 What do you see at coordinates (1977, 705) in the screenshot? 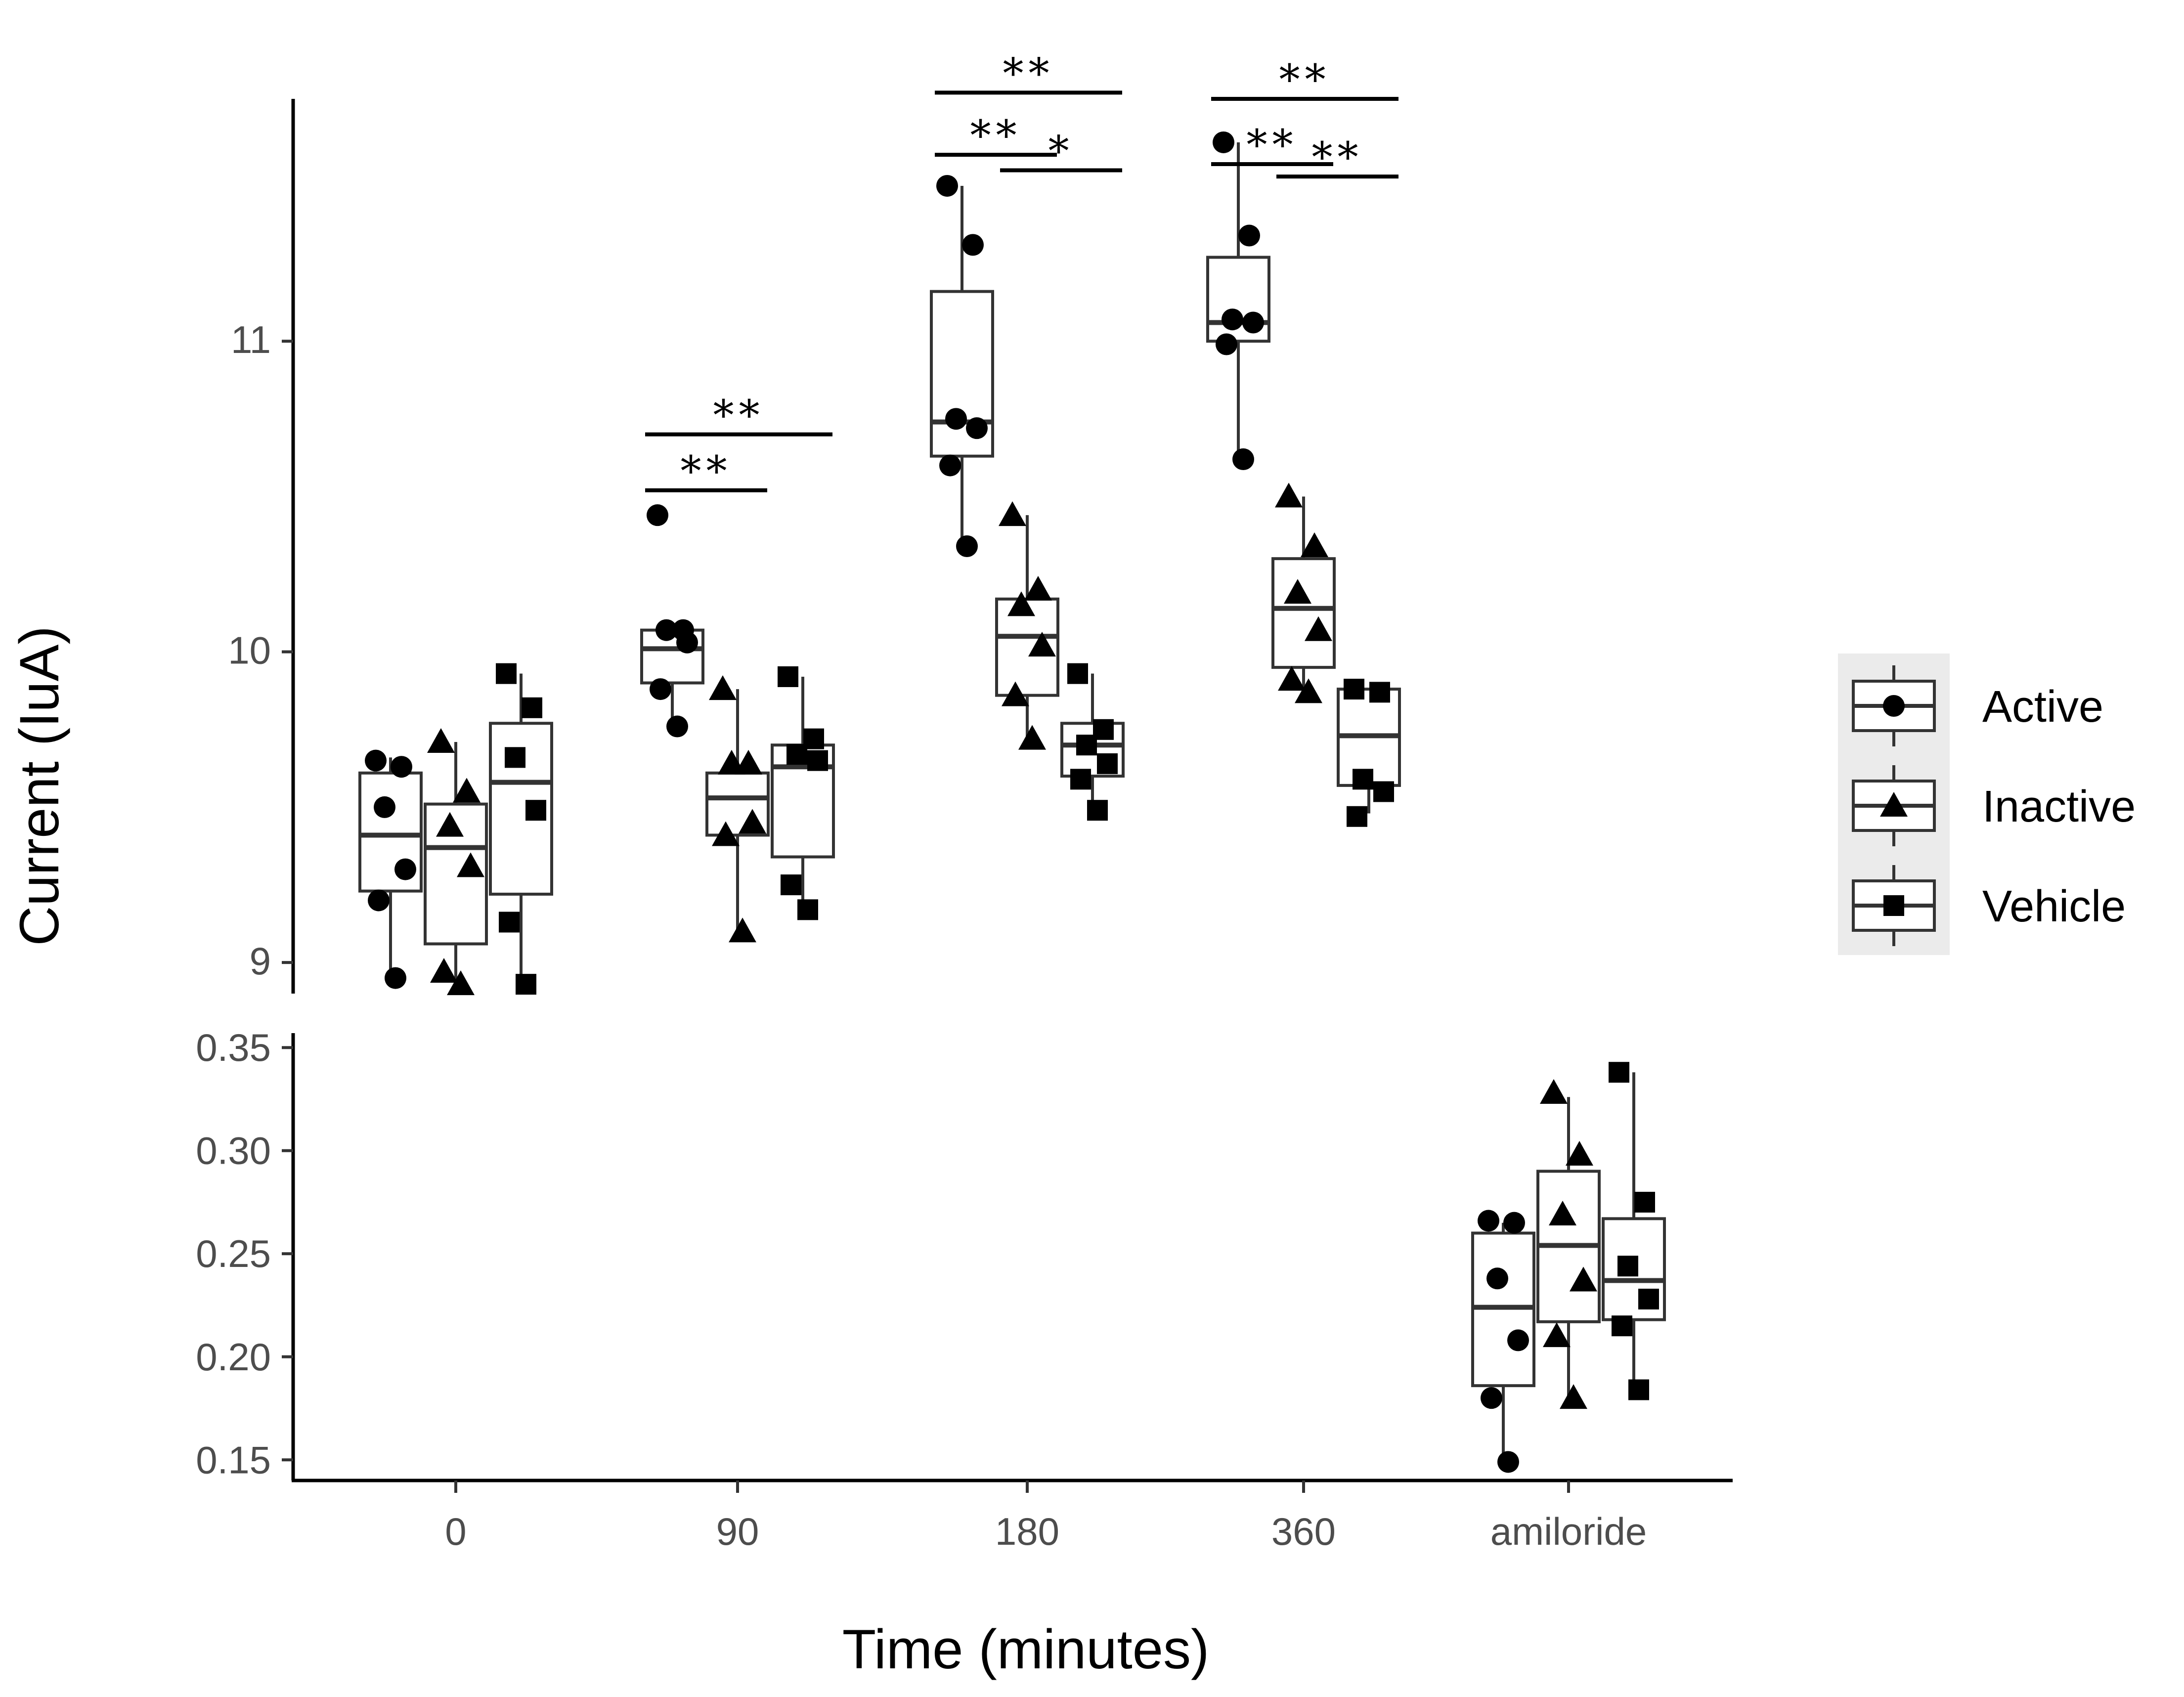
I see `legend-item-active: Active` at bounding box center [1977, 705].